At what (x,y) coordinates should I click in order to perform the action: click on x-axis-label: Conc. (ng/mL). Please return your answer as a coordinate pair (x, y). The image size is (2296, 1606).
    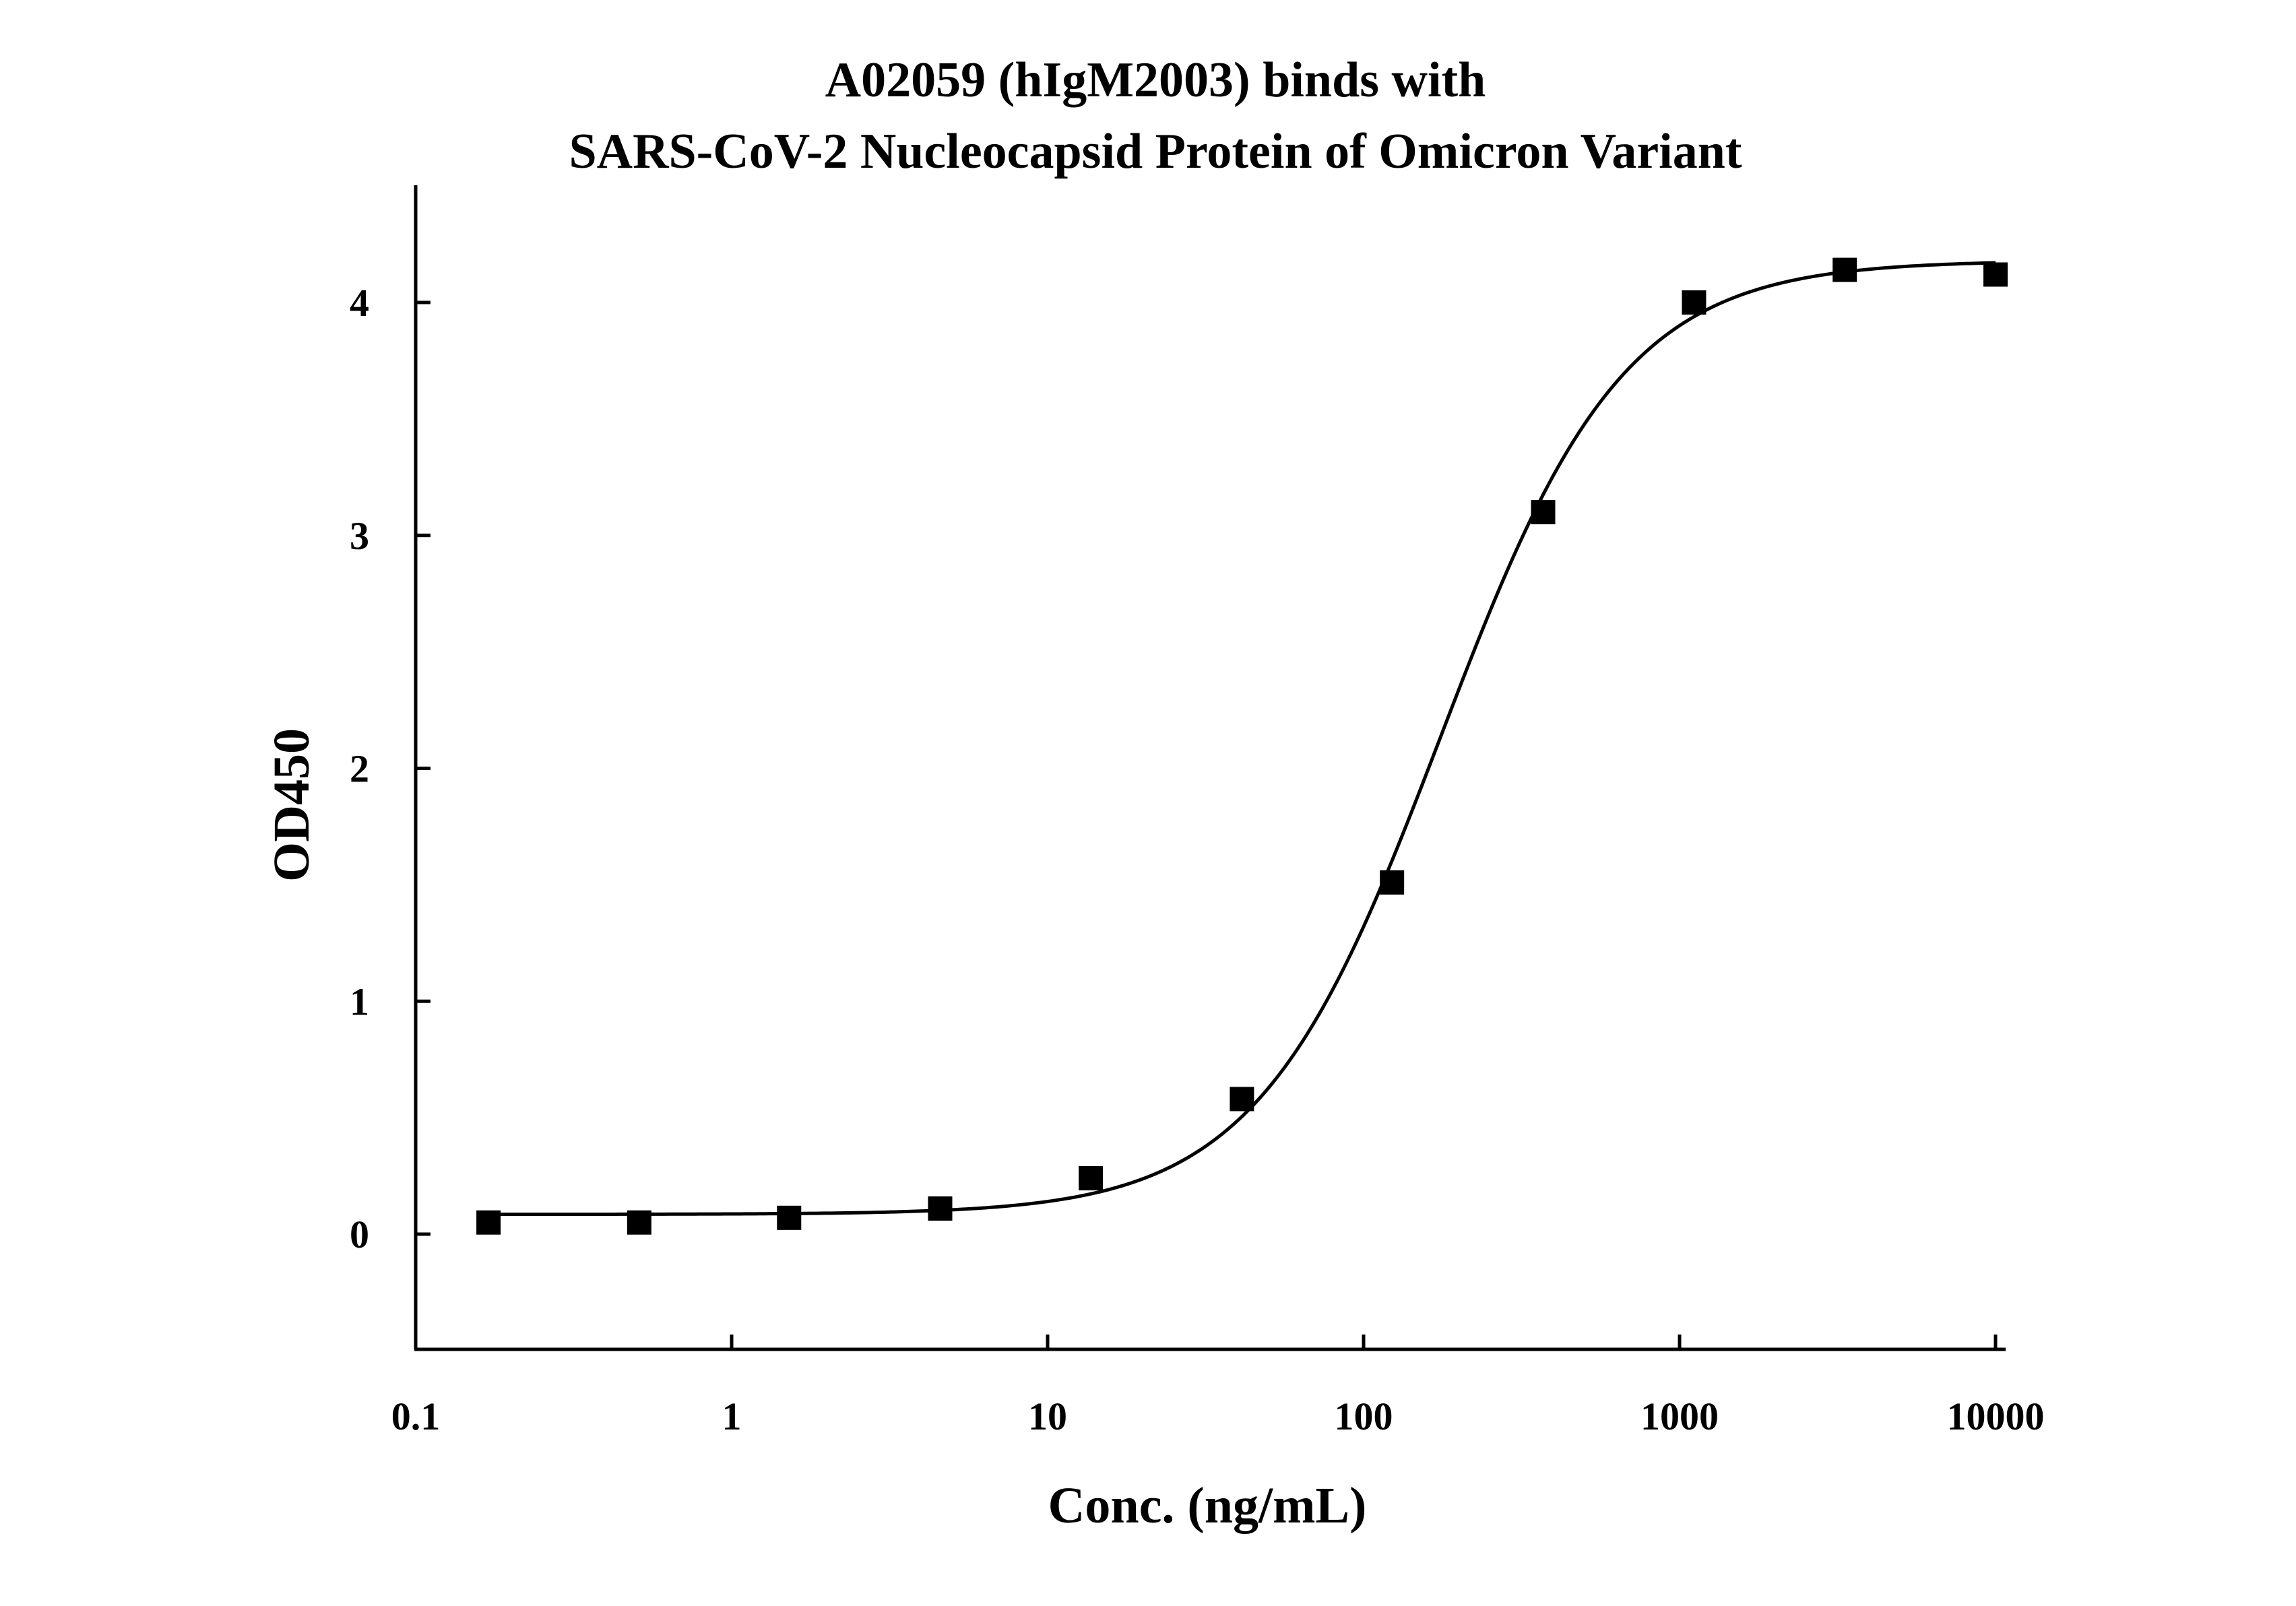
    Looking at the image, I should click on (1207, 1505).